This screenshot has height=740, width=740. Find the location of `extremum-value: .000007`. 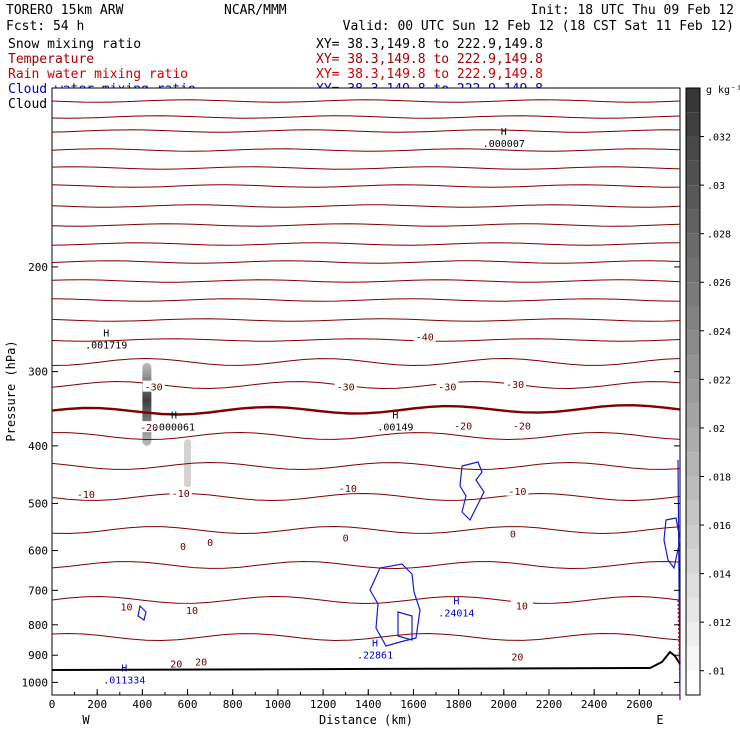

extremum-value: .000007 is located at coordinates (504, 144).